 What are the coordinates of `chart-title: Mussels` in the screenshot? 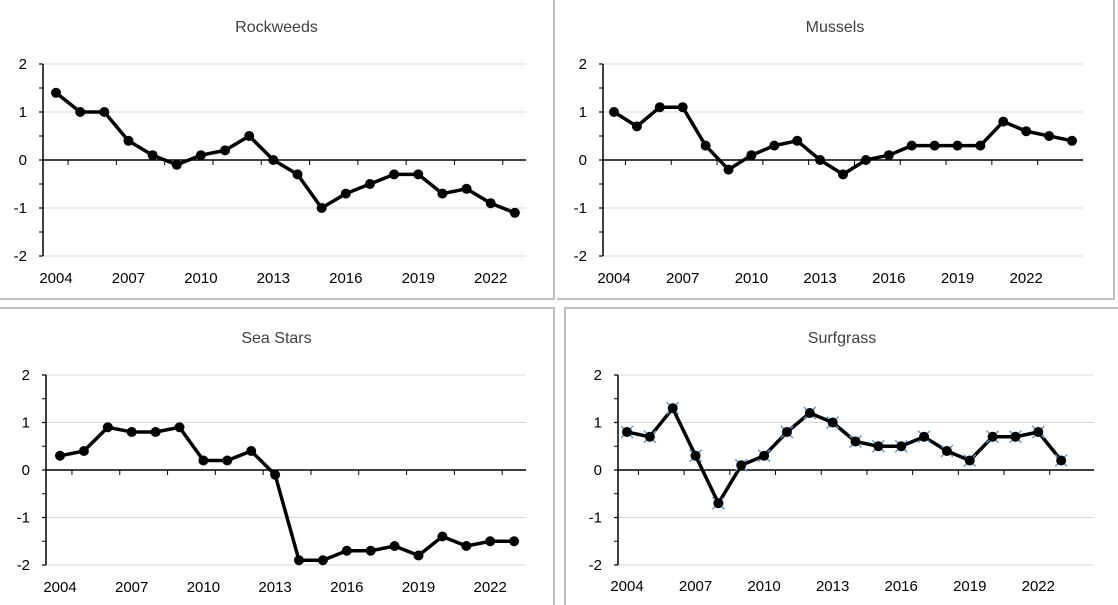 It's located at (835, 27).